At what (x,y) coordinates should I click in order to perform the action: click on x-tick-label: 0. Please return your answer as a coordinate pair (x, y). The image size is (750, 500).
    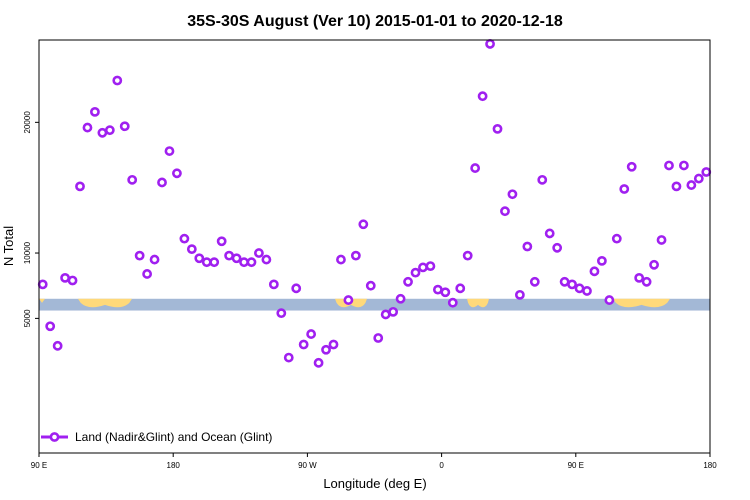
    Looking at the image, I should click on (441, 465).